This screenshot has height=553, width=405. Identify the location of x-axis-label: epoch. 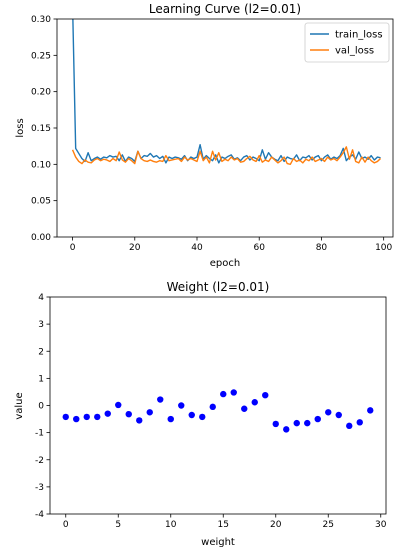
(225, 263).